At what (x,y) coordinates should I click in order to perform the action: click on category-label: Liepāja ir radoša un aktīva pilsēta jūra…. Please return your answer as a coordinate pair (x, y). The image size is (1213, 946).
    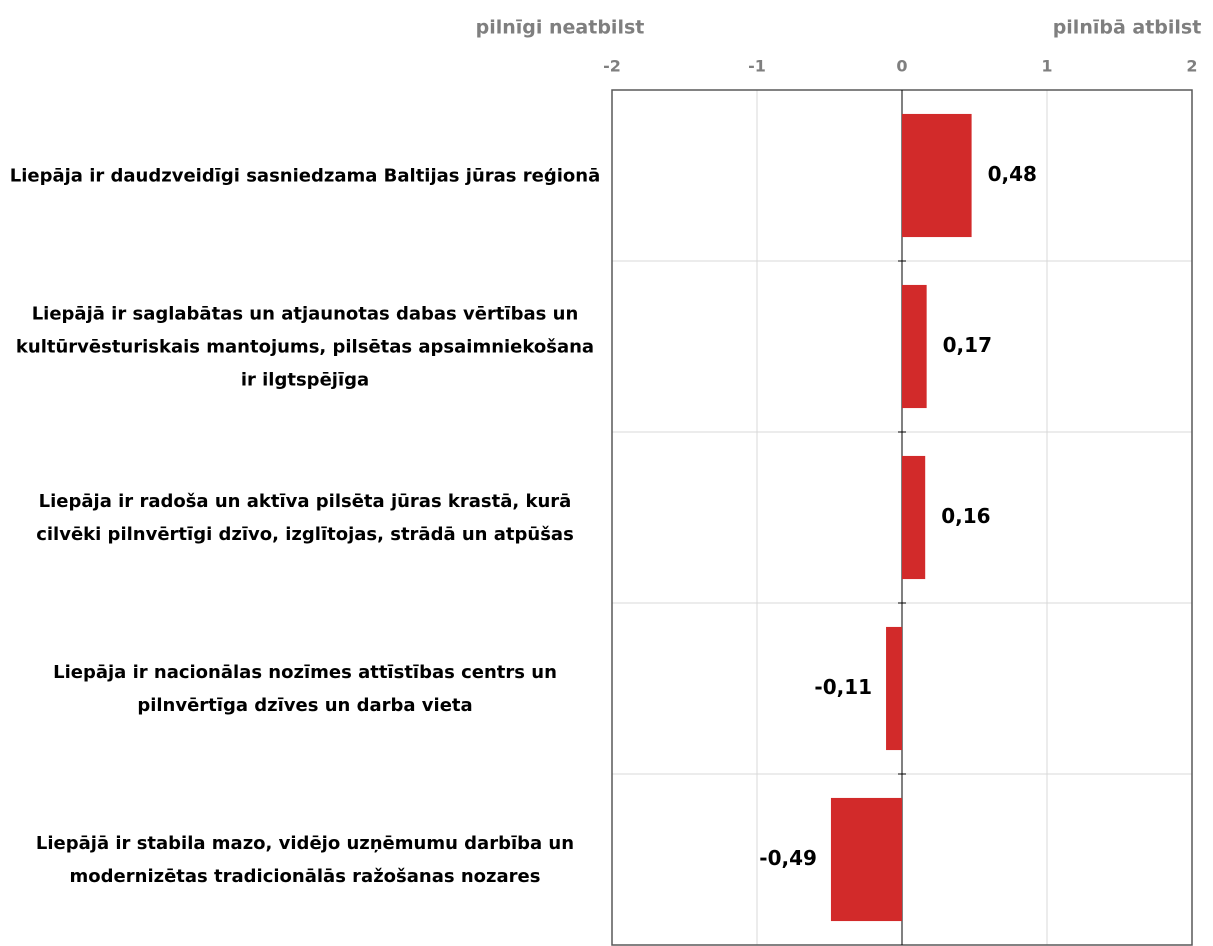
    Looking at the image, I should click on (305, 517).